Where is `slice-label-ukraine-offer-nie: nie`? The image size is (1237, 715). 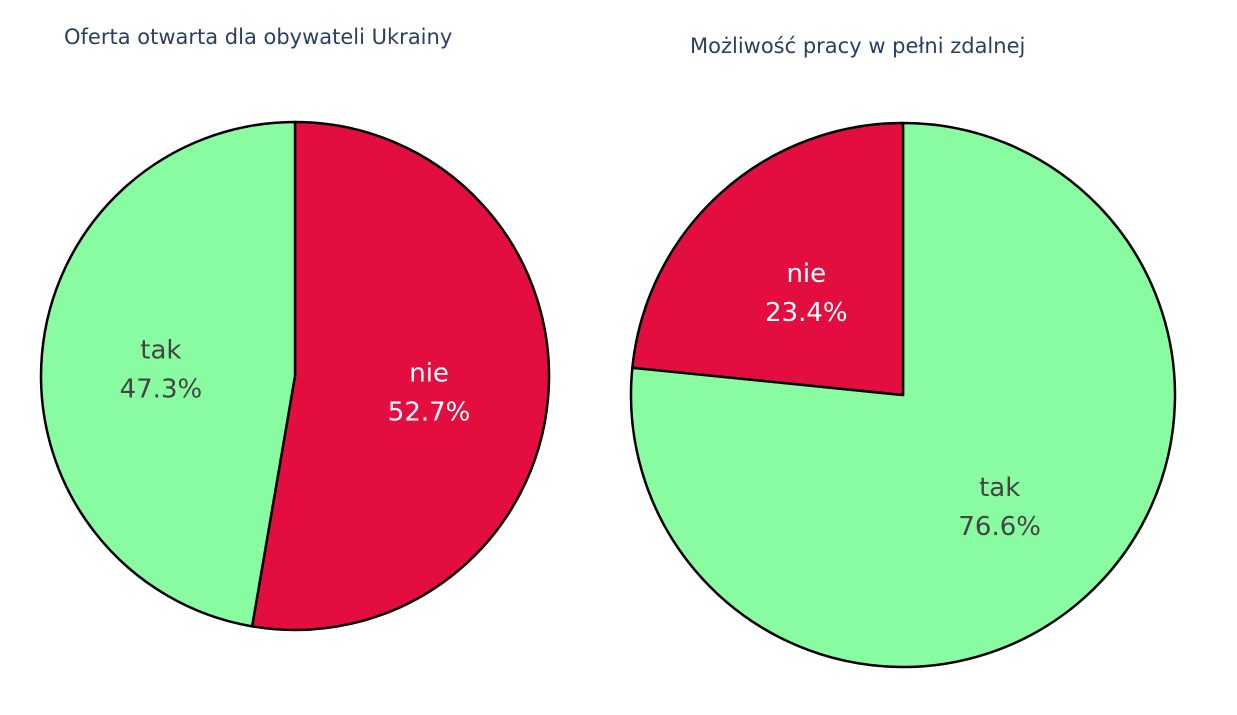
slice-label-ukraine-offer-nie: nie is located at coordinates (429, 373).